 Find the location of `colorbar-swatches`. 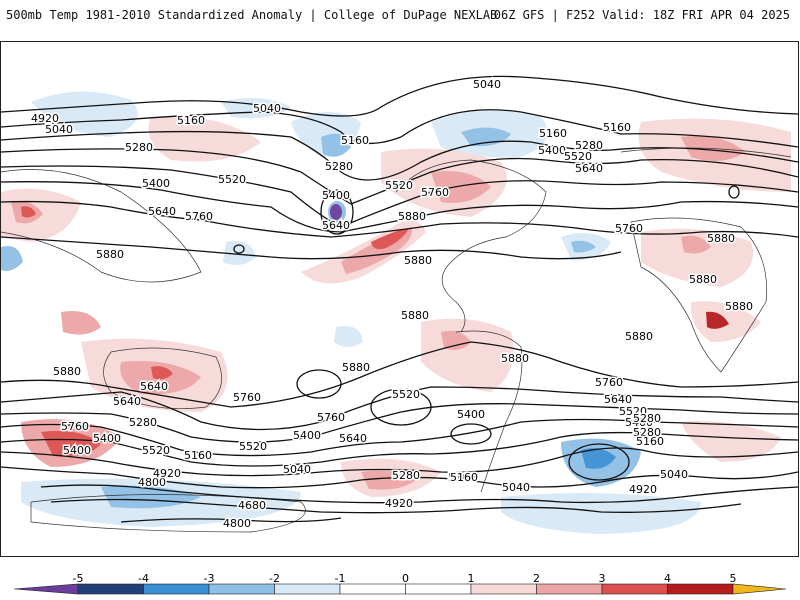

colorbar-swatches is located at coordinates (400, 589).